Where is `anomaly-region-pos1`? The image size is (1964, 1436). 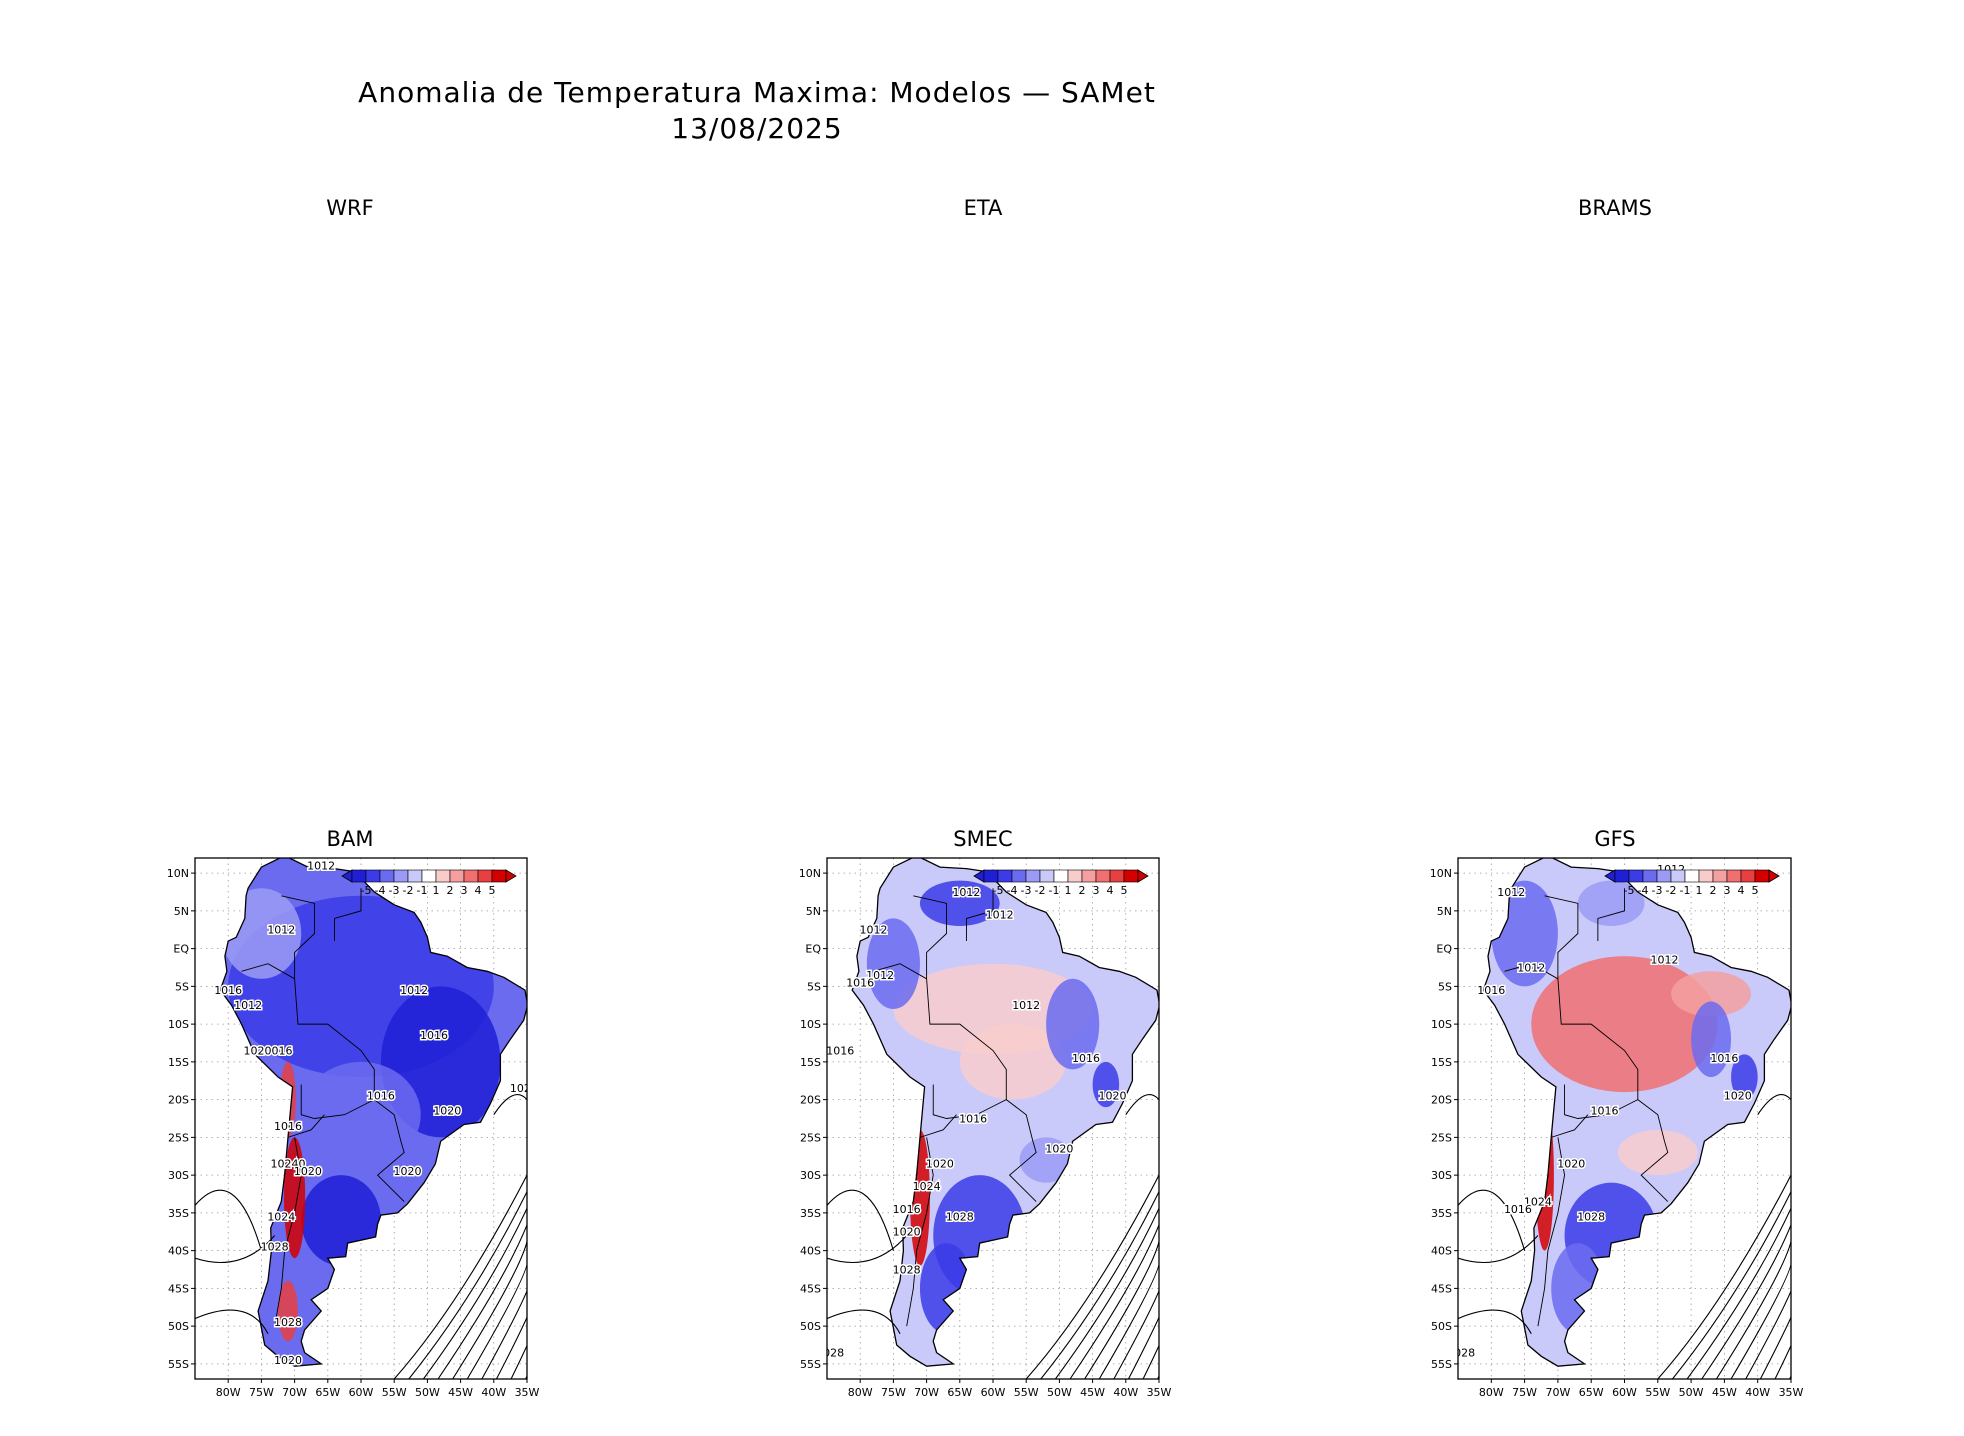 anomaly-region-pos1 is located at coordinates (1657, 1152).